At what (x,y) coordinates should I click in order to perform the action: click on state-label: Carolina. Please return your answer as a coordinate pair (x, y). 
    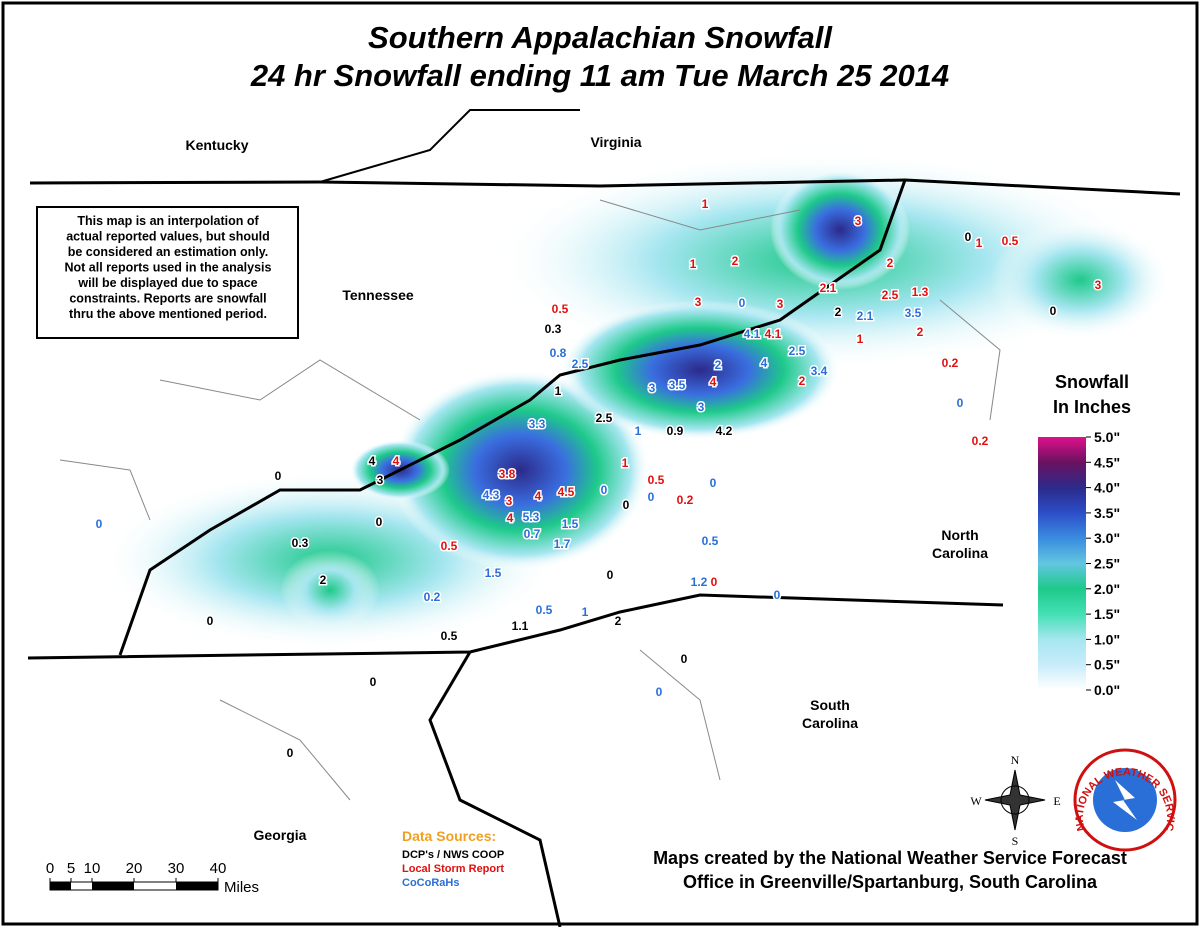
    Looking at the image, I should click on (960, 553).